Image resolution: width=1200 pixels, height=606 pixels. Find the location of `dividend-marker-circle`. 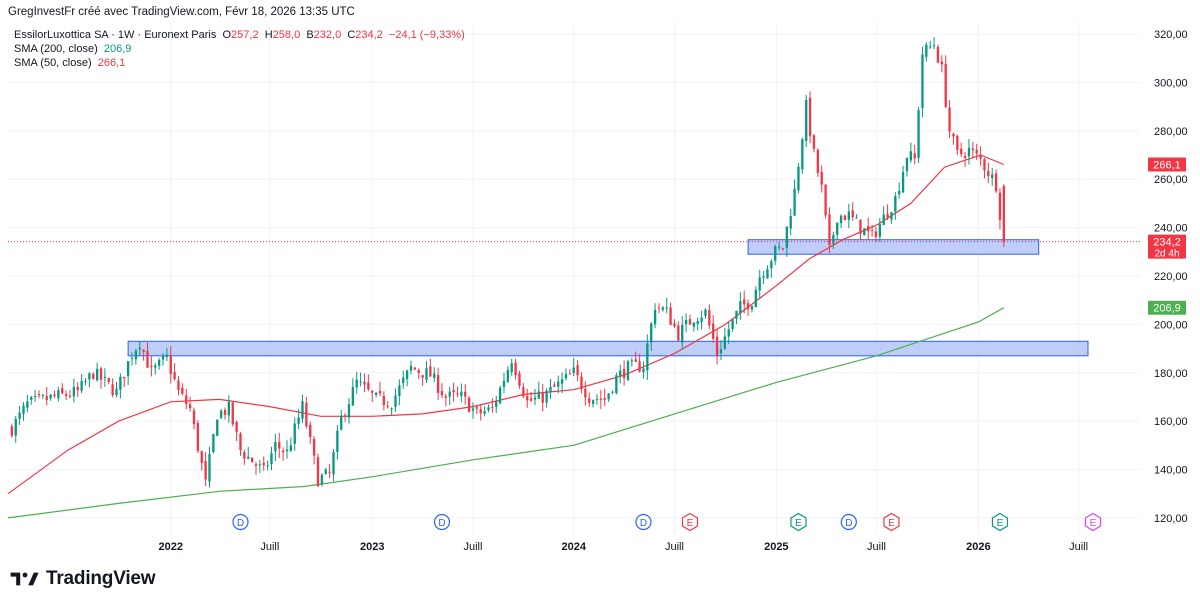

dividend-marker-circle is located at coordinates (643, 522).